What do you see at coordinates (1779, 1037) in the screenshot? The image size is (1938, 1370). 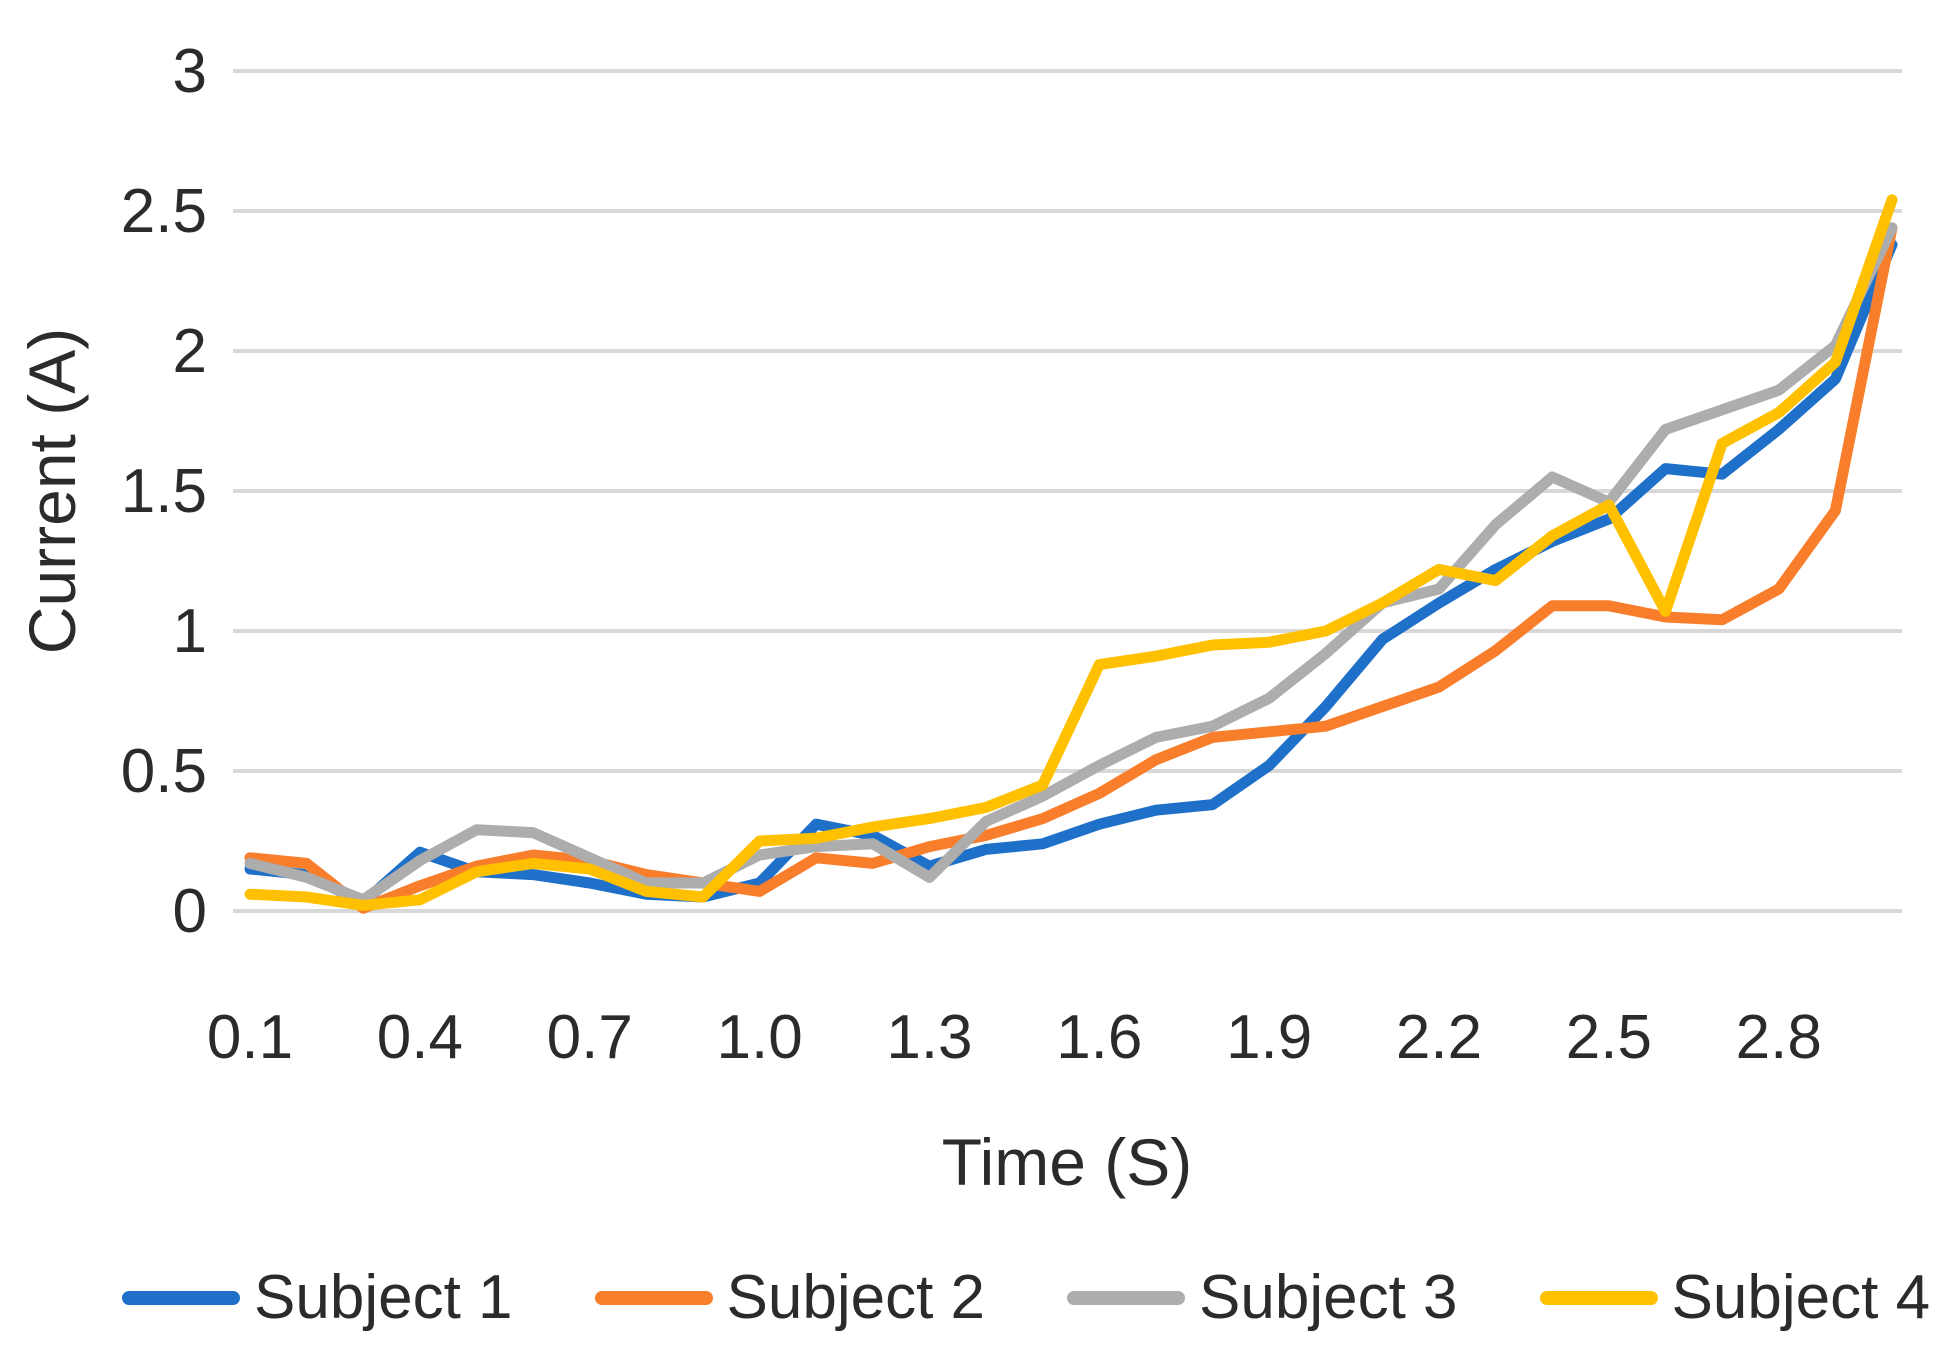 I see `x-tick-label-2.8: 2.8` at bounding box center [1779, 1037].